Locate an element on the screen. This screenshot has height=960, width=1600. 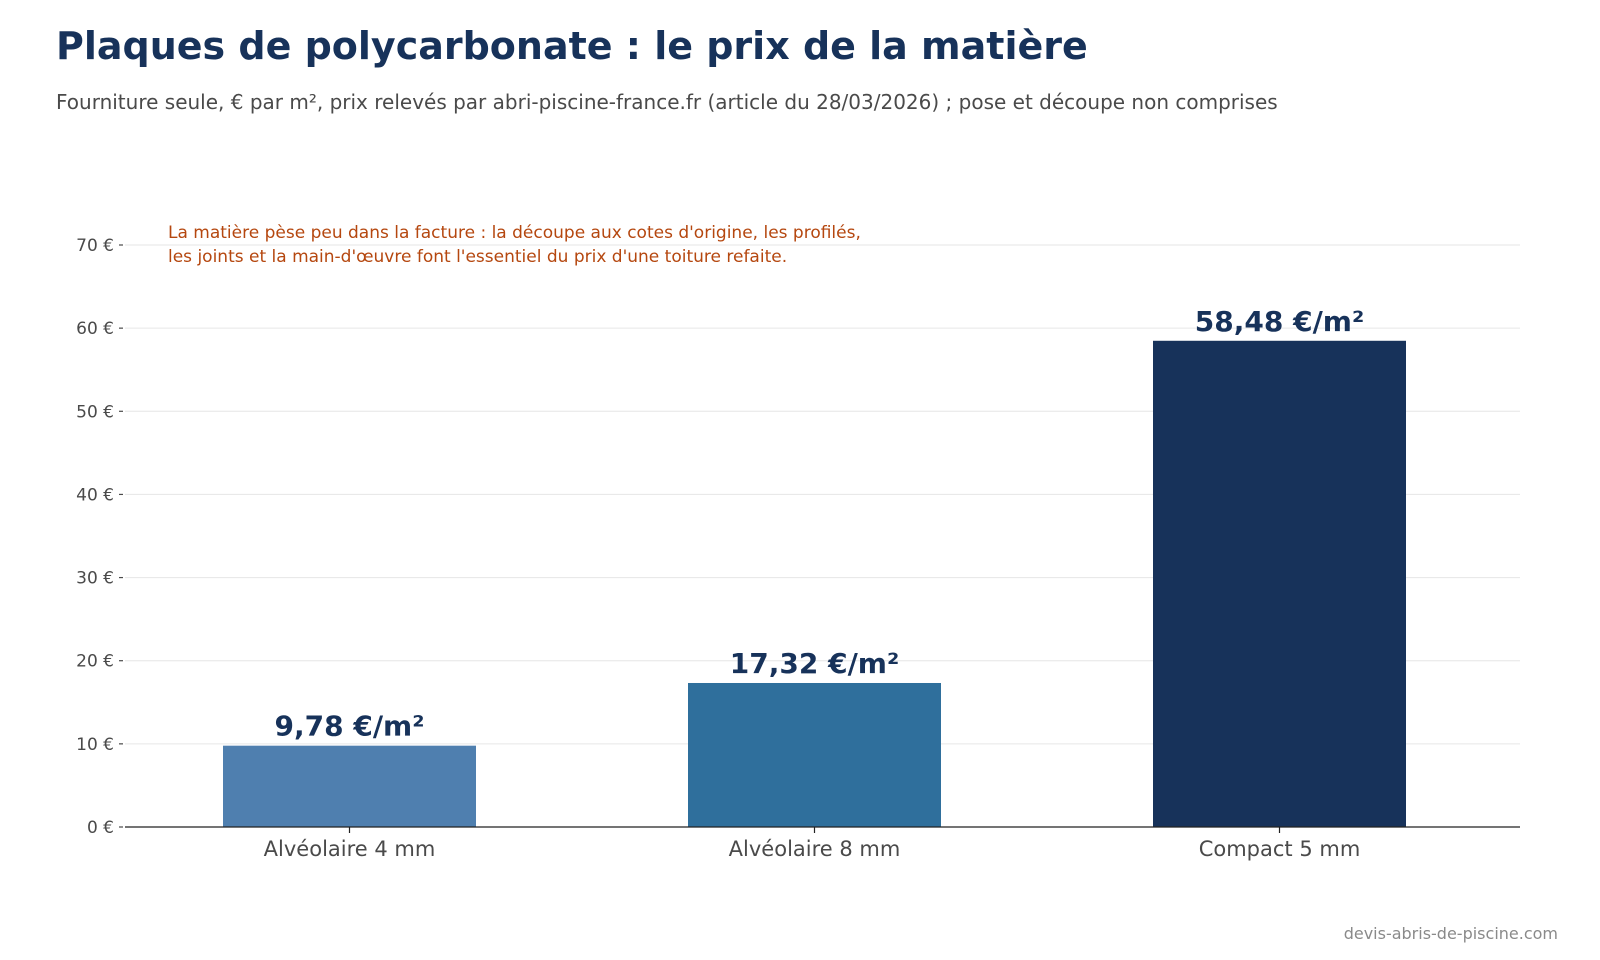
y-tick-label: 70 € is located at coordinates (95, 246).